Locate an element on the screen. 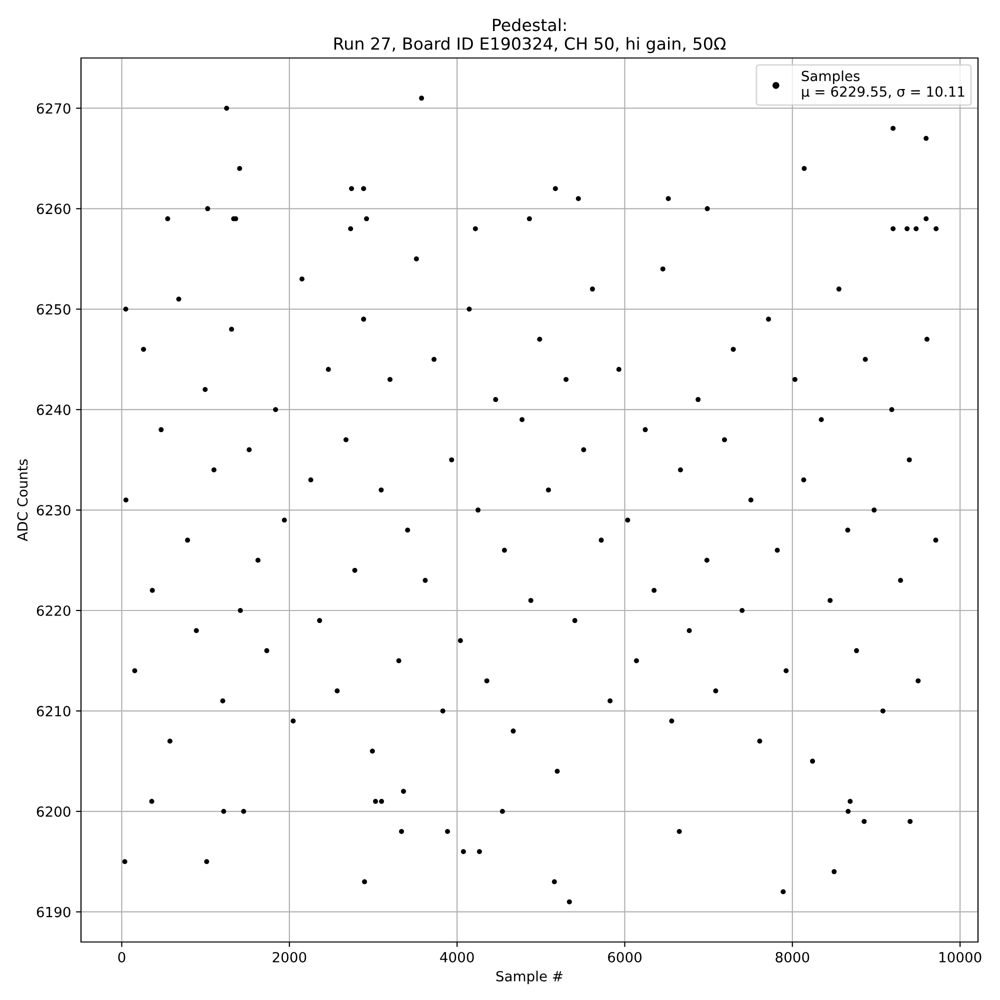 The image size is (1000, 1000). x-tick-label: 0 is located at coordinates (122, 957).